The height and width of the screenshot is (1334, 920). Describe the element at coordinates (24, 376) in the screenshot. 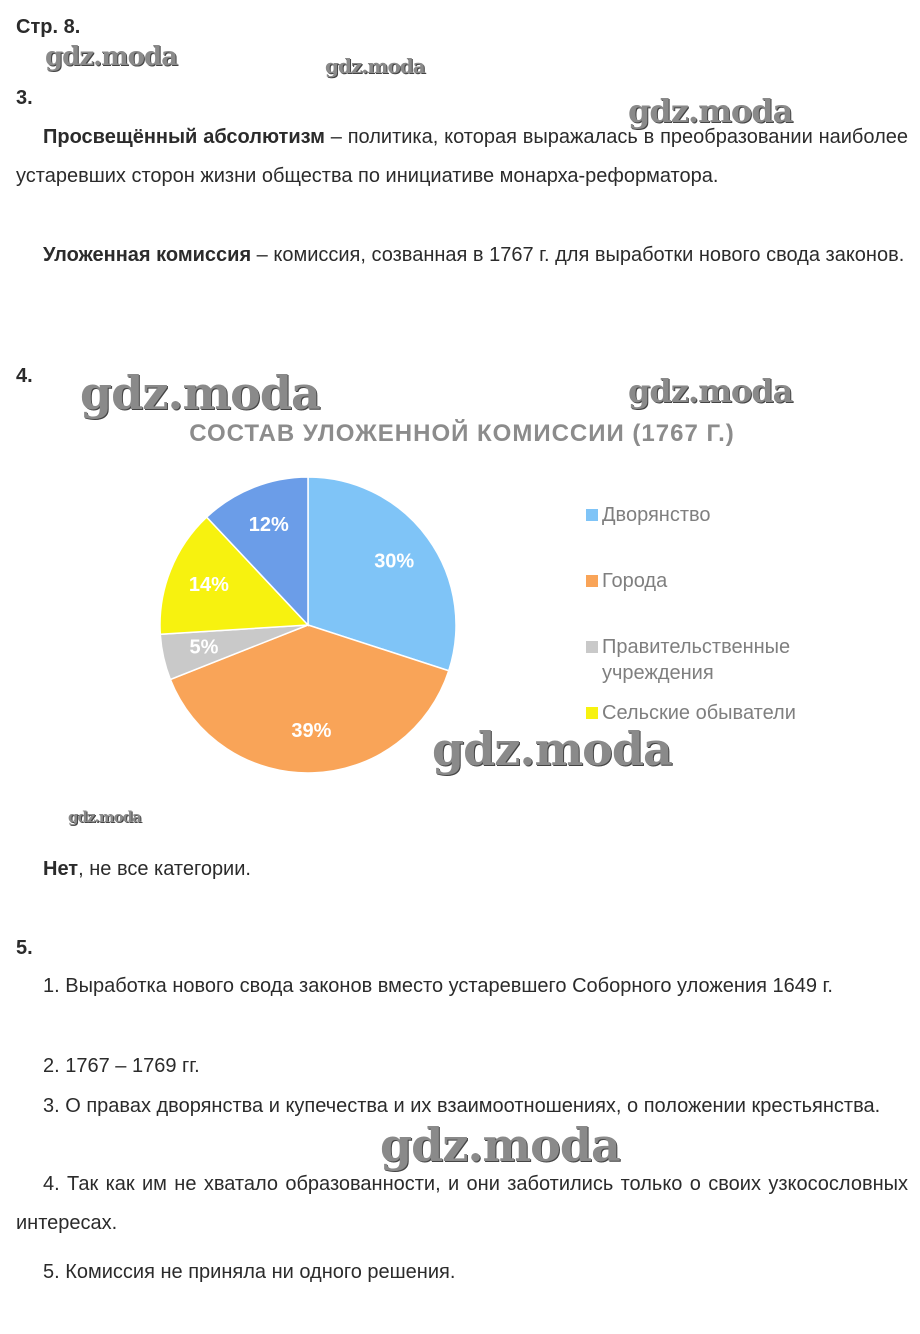

I see `section-number: 4.` at that location.